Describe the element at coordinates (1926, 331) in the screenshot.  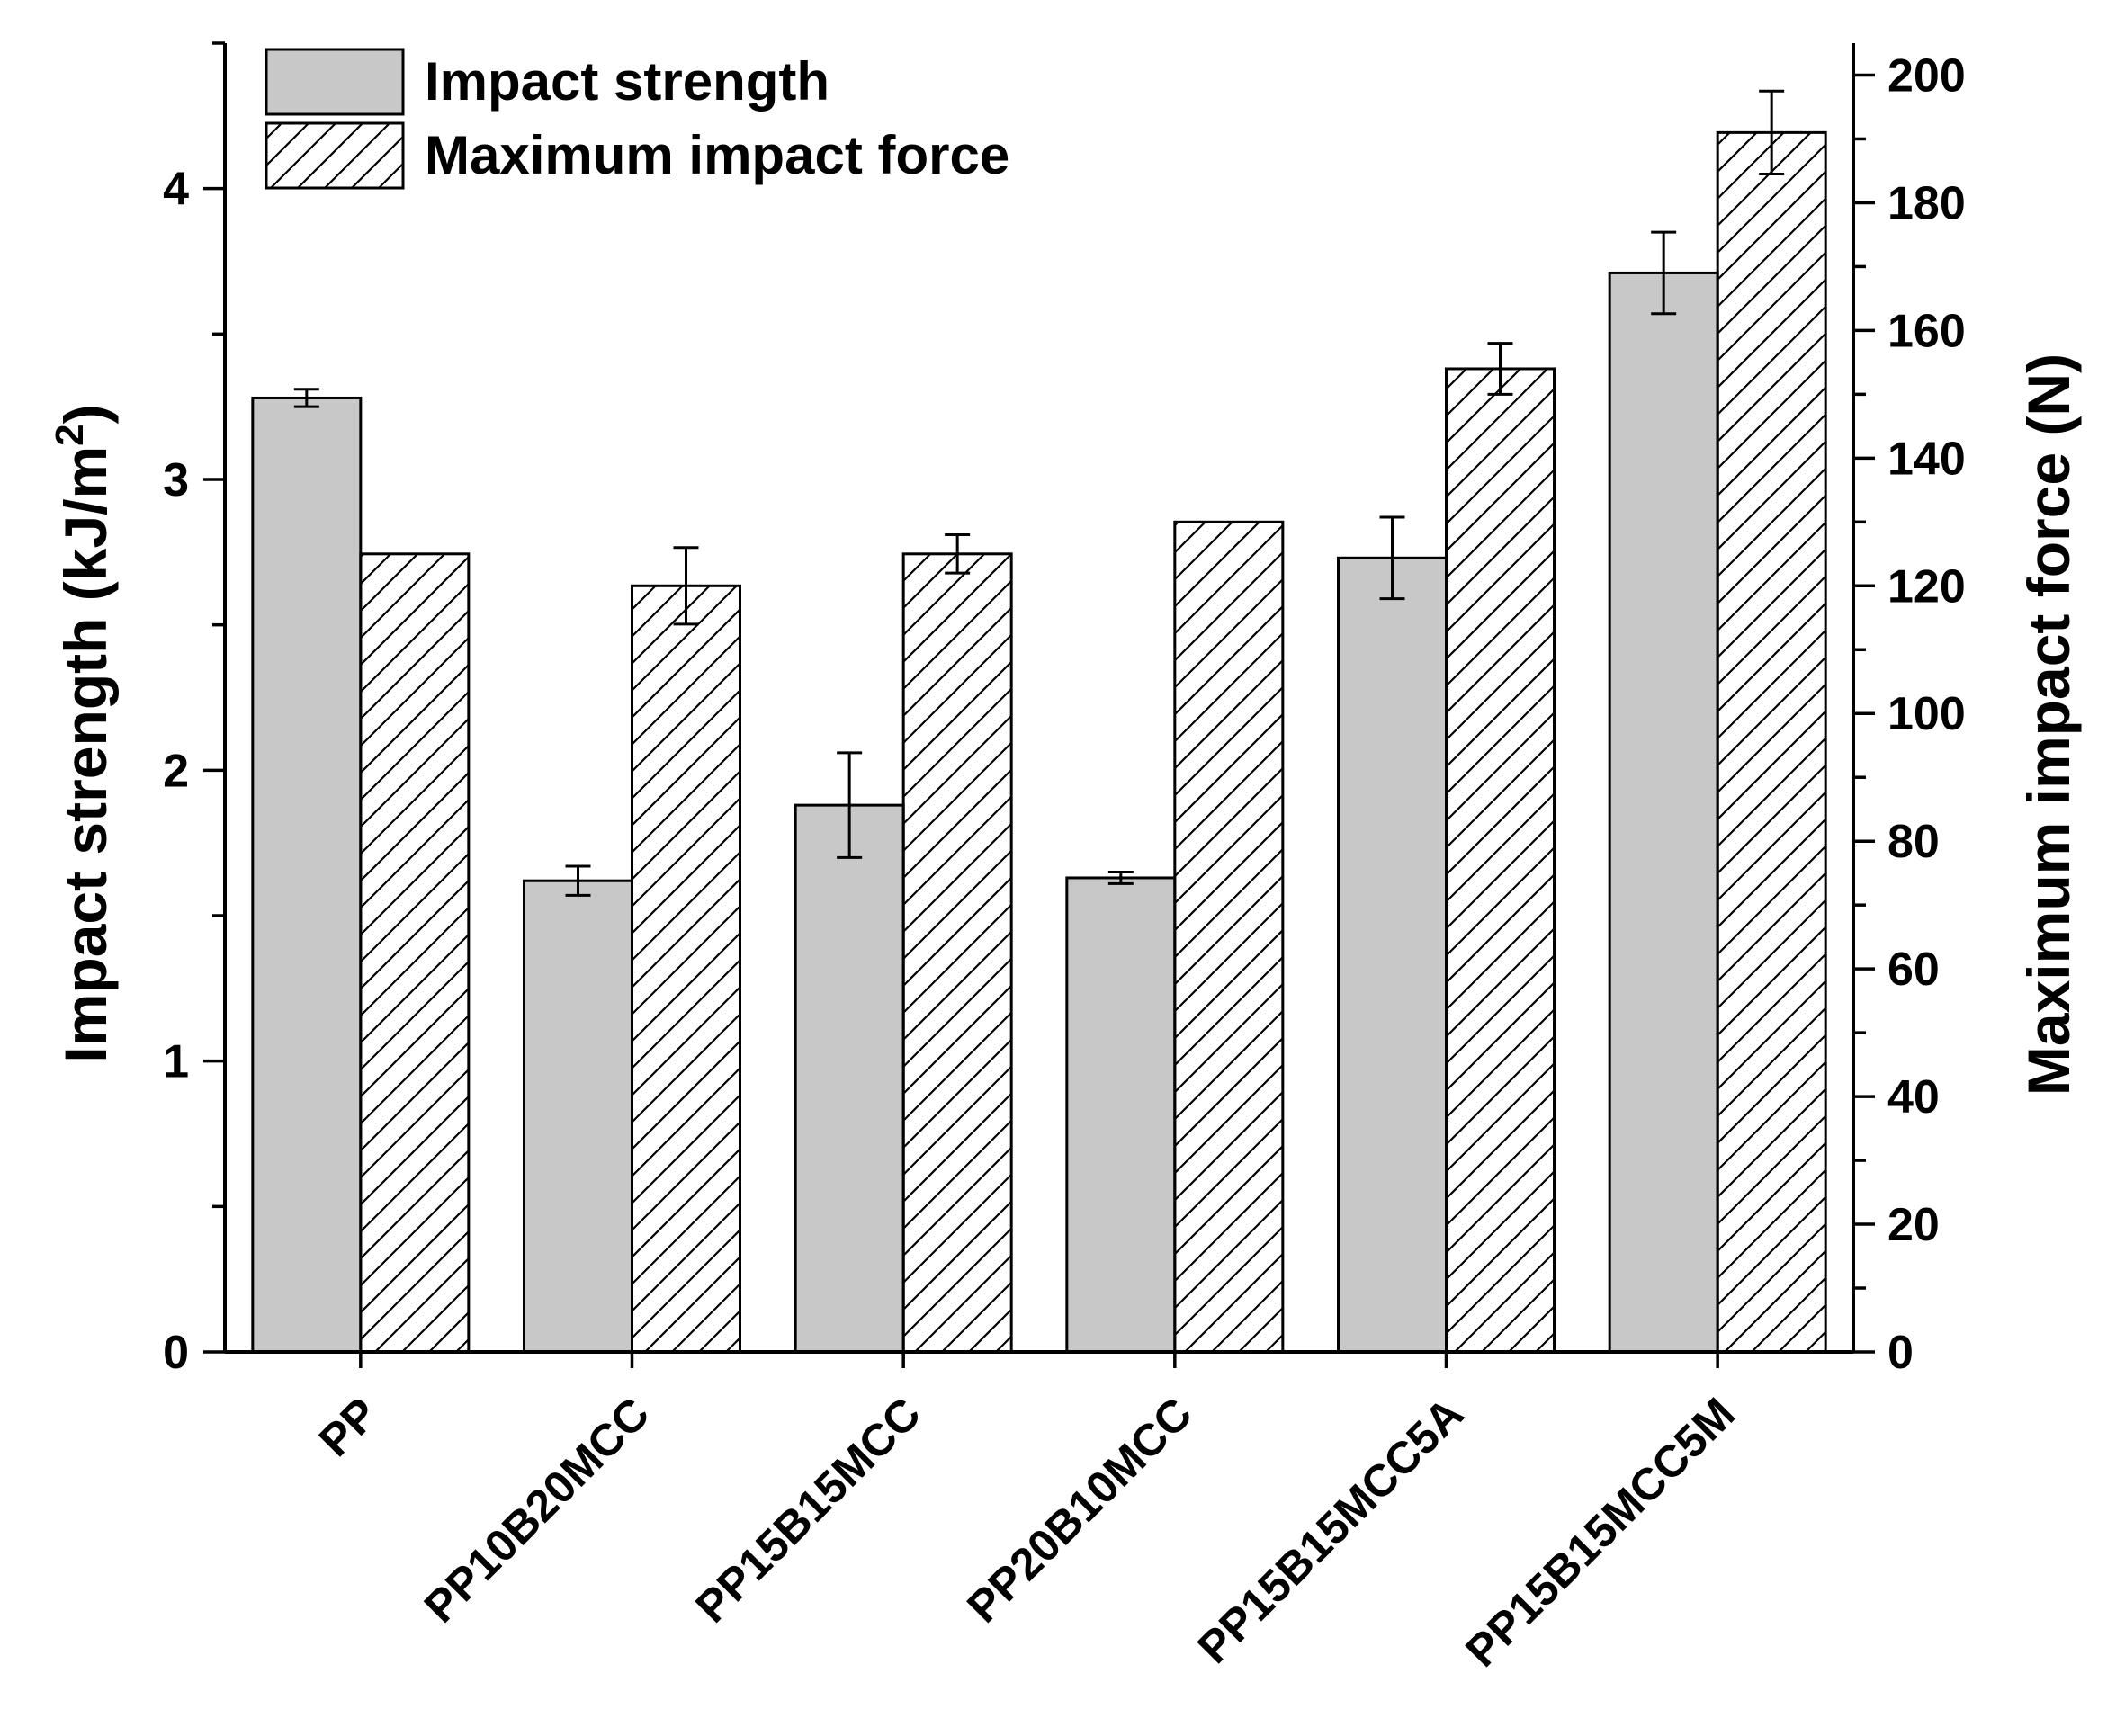
I see `right-tick-label-8: 160` at that location.